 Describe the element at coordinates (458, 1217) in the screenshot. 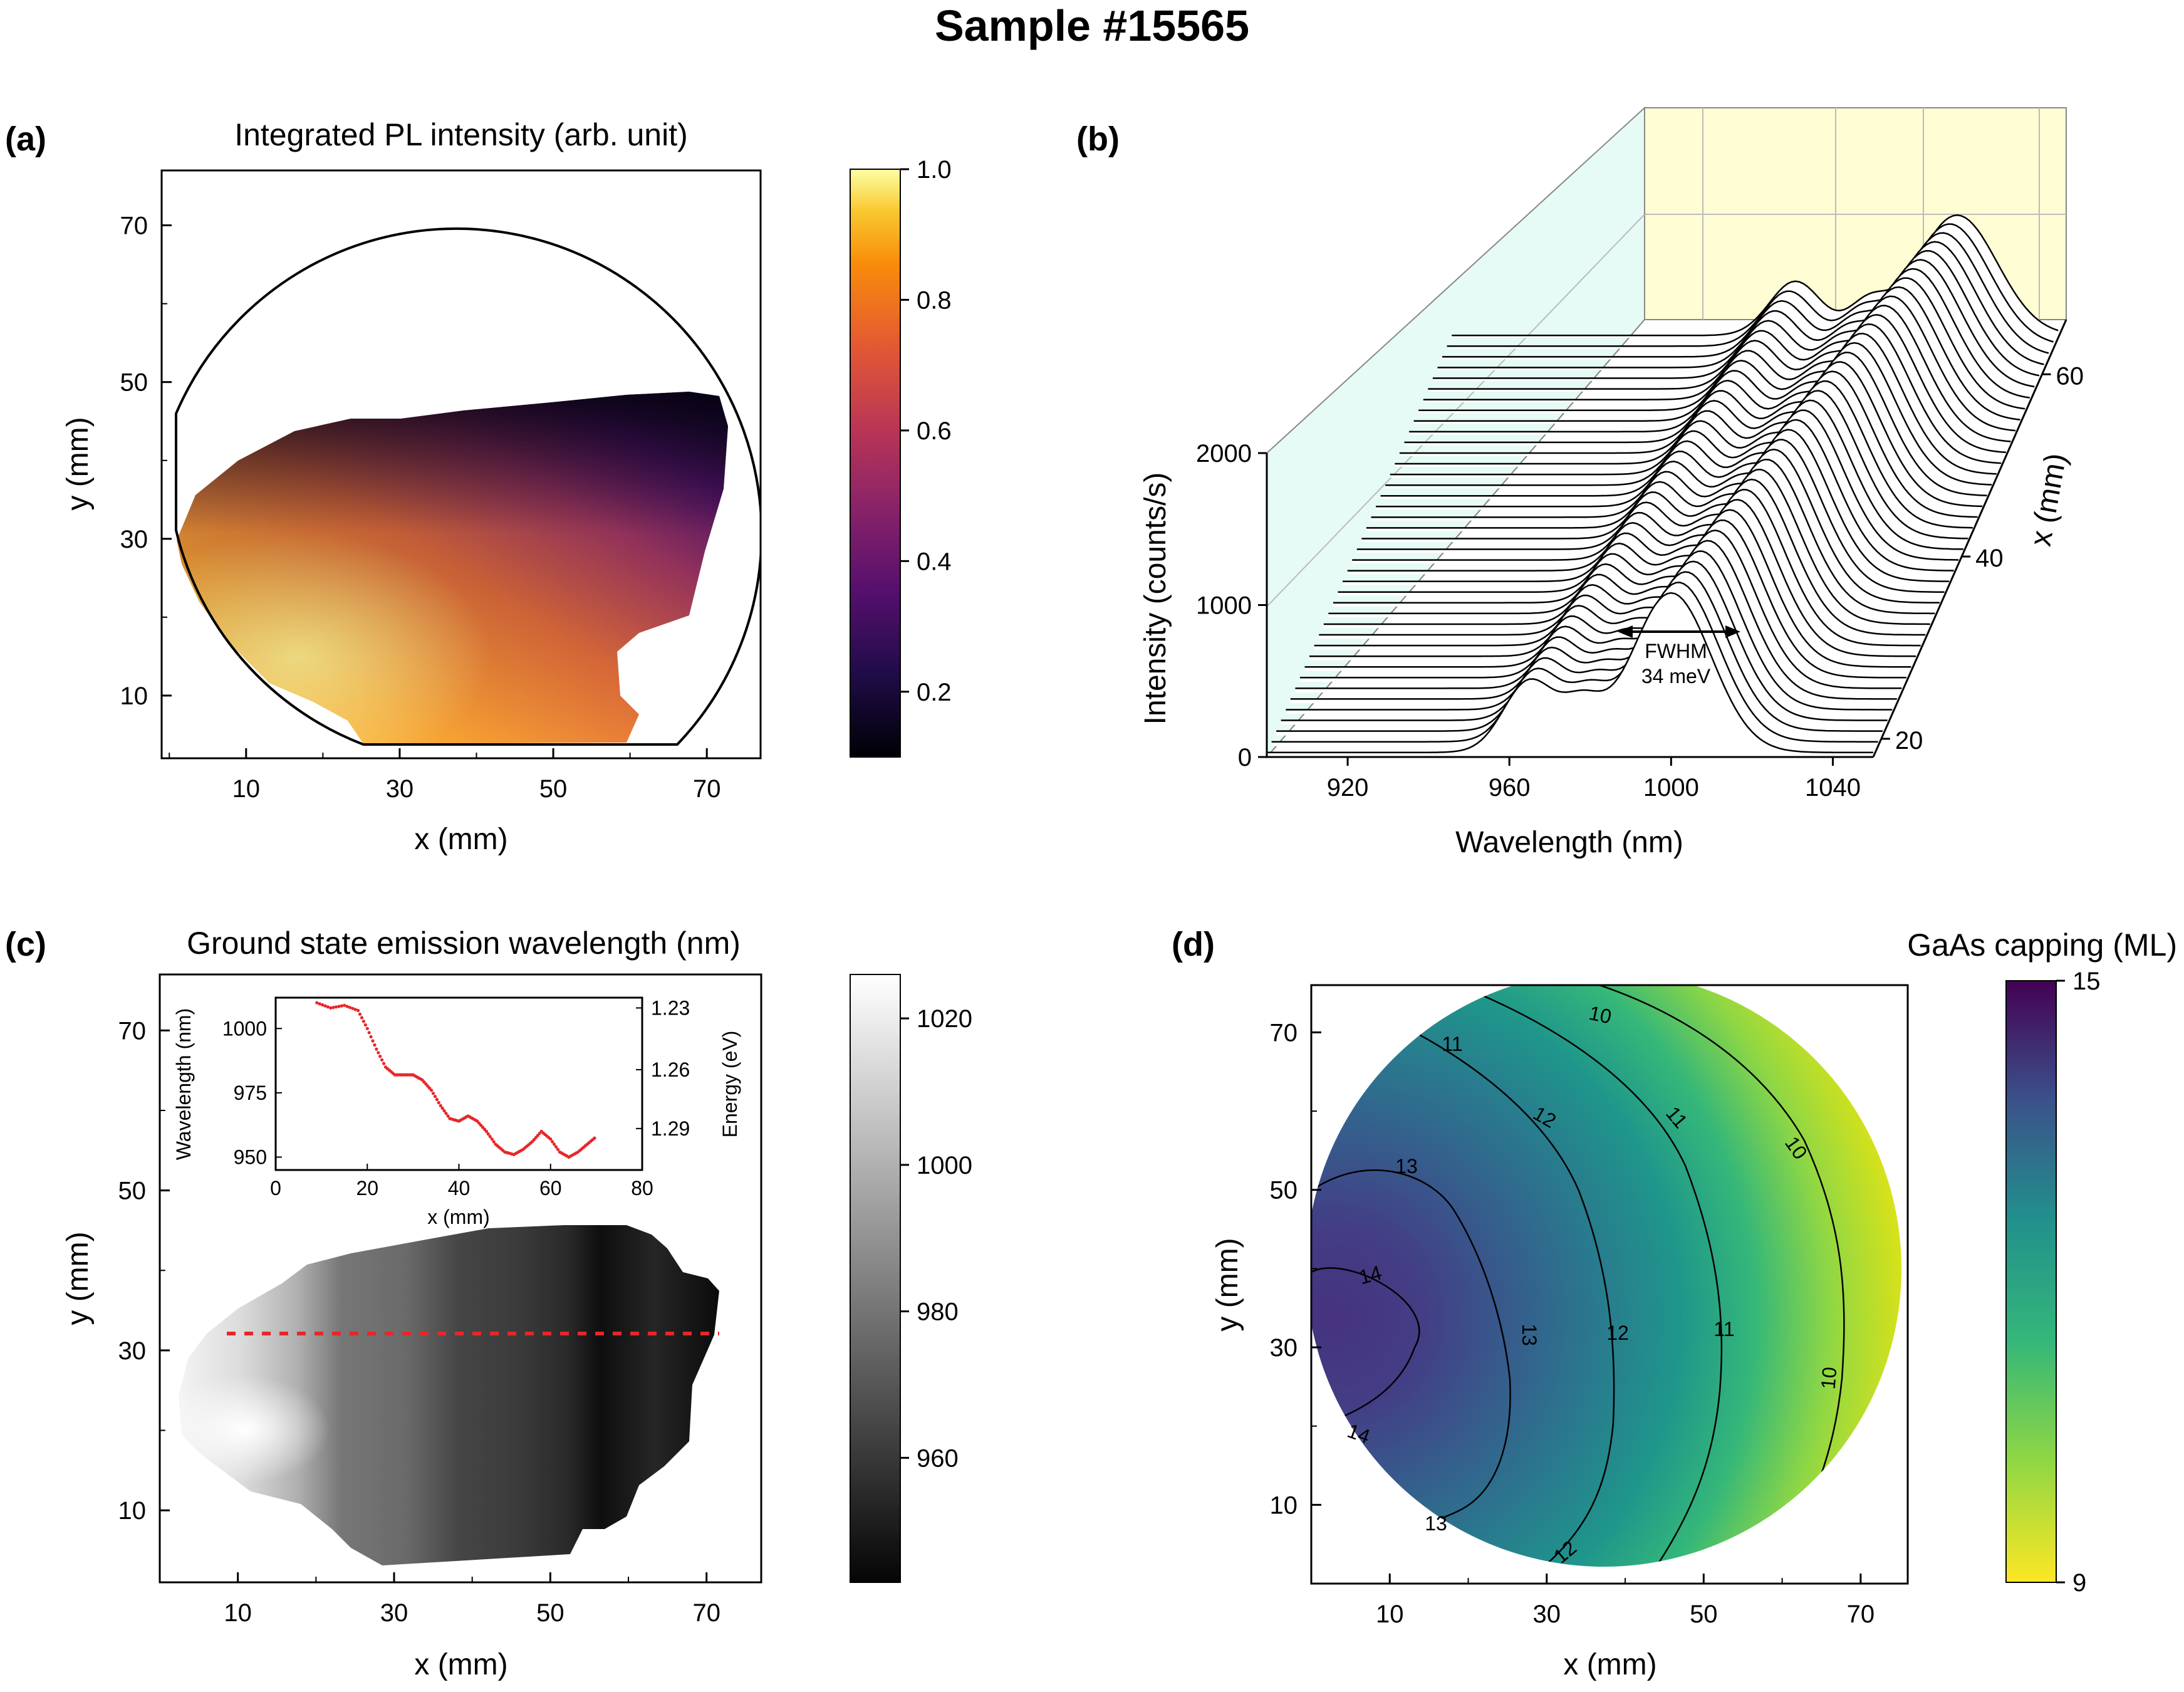

I see `panel-c-inset-x-label: x (mm)` at that location.